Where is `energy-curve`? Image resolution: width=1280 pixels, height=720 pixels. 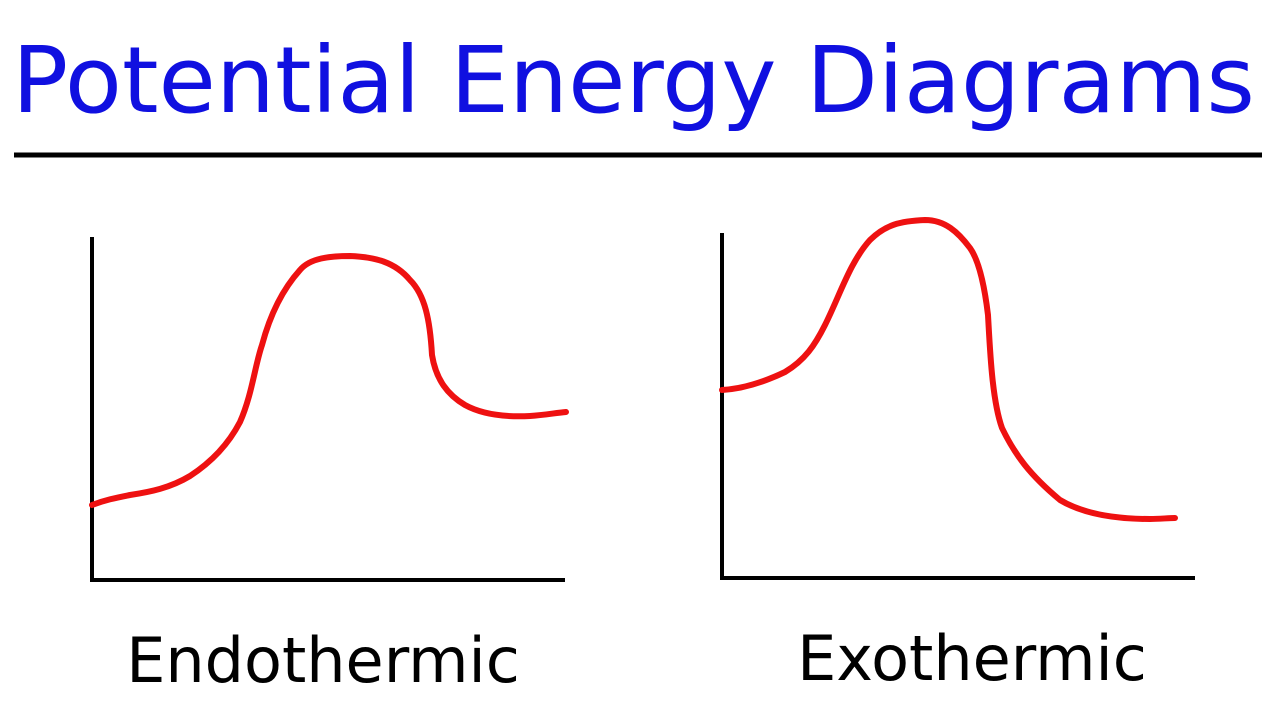 energy-curve is located at coordinates (329, 380).